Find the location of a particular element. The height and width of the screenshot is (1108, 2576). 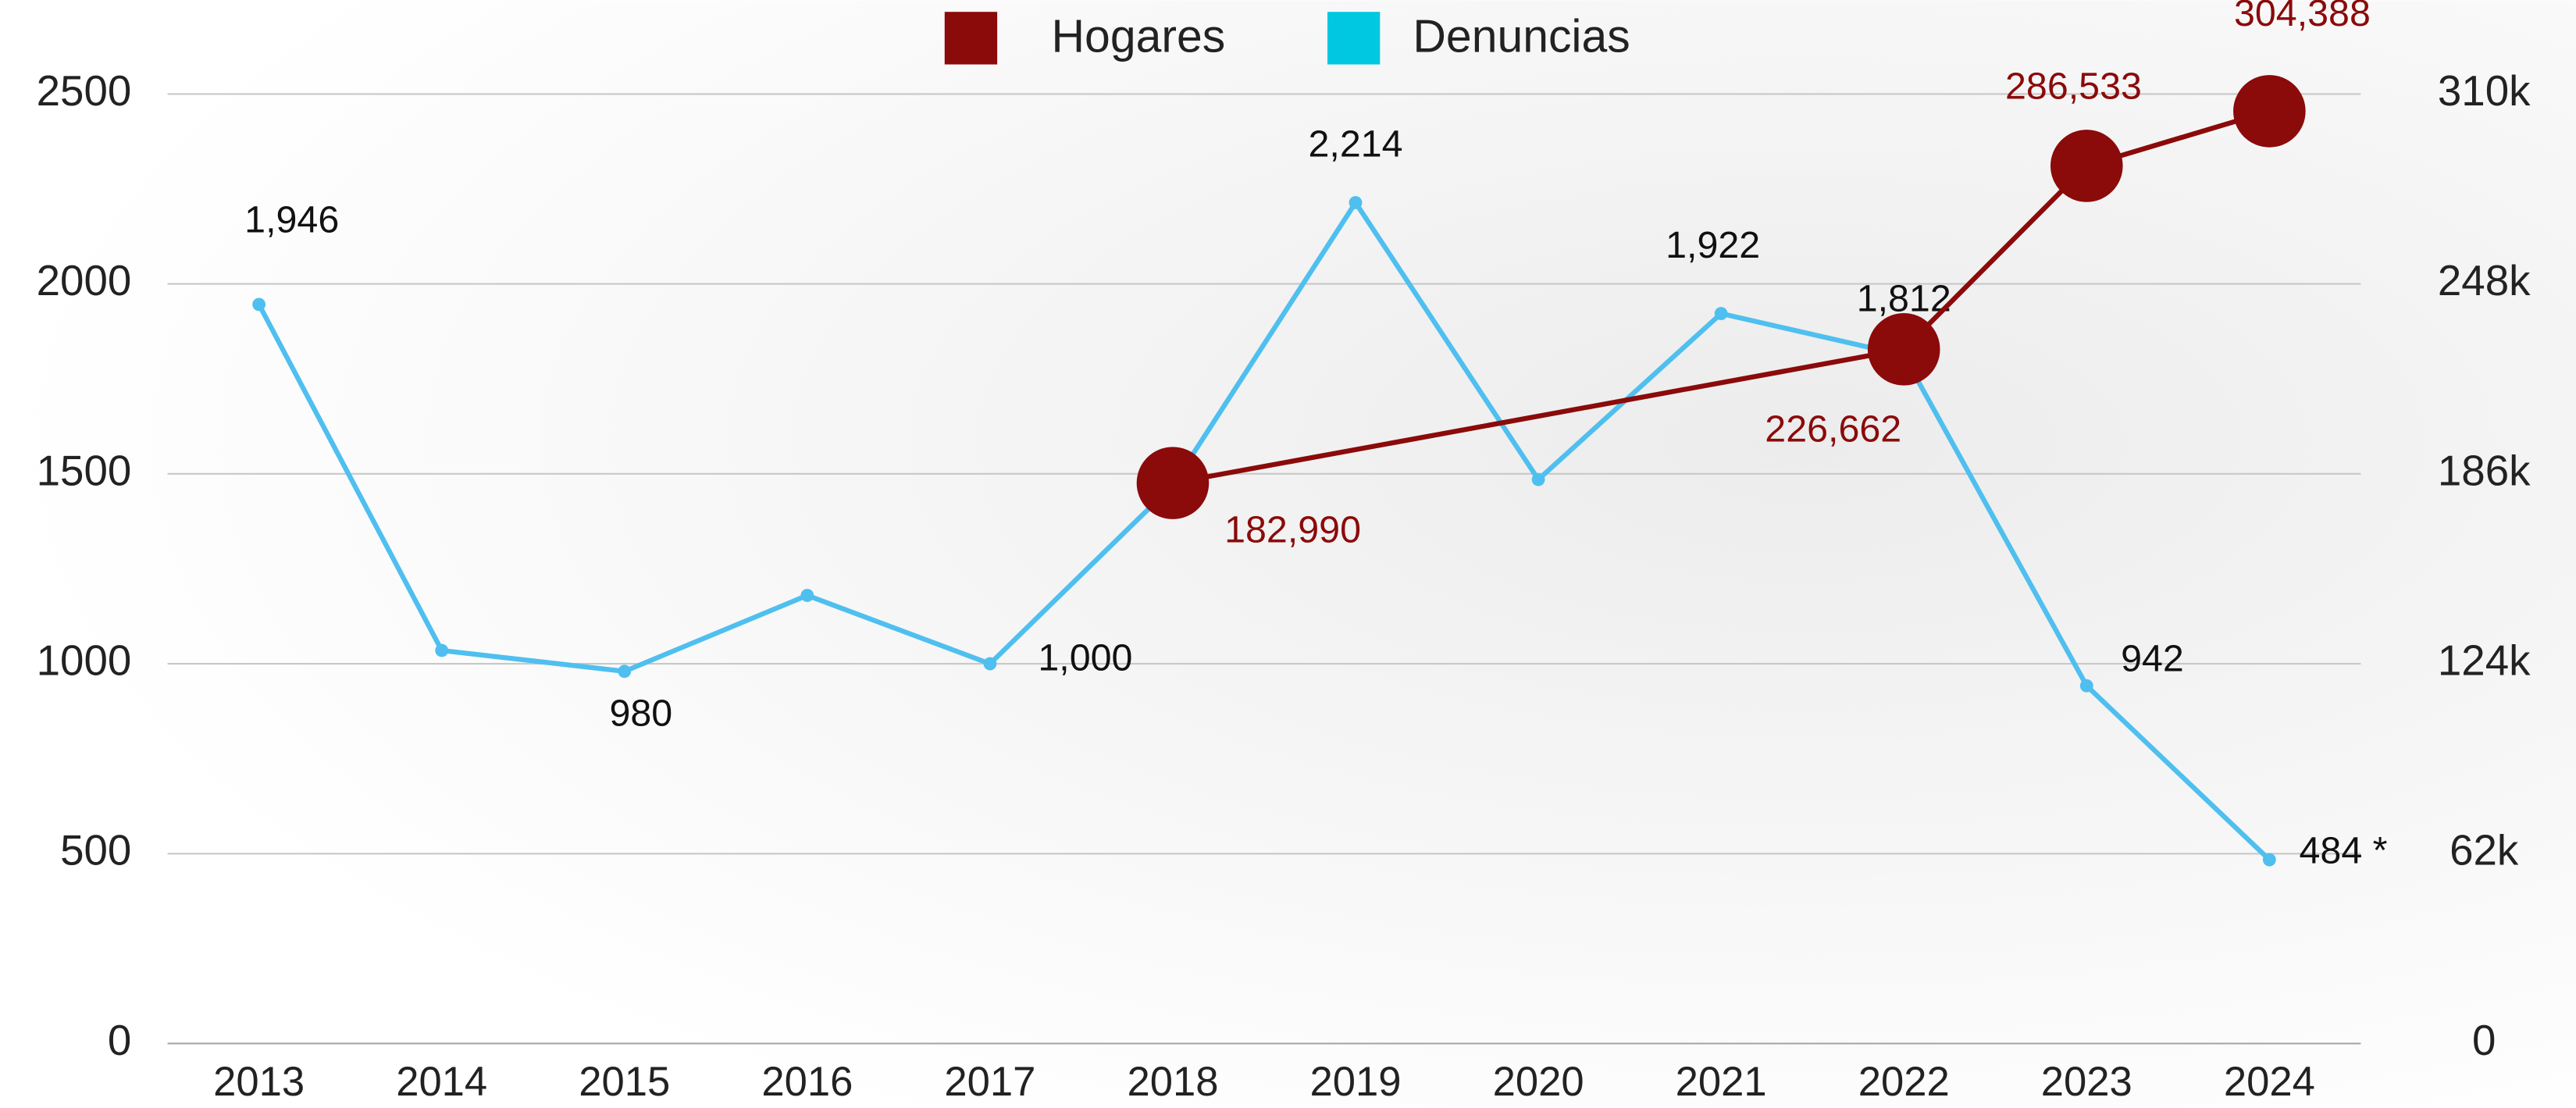

y2-tick-label: 186k is located at coordinates (2484, 470).